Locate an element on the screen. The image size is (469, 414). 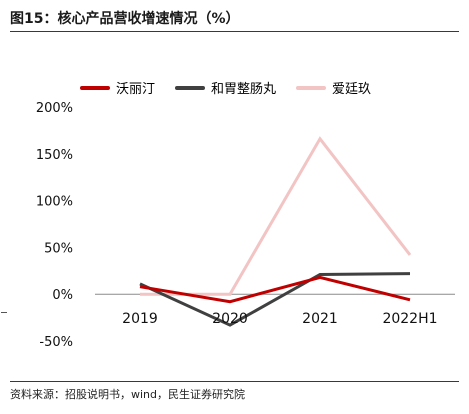
chart-legend: 沃丽汀 和胃整肠丸 爱廷玖 is located at coordinates (225, 87).